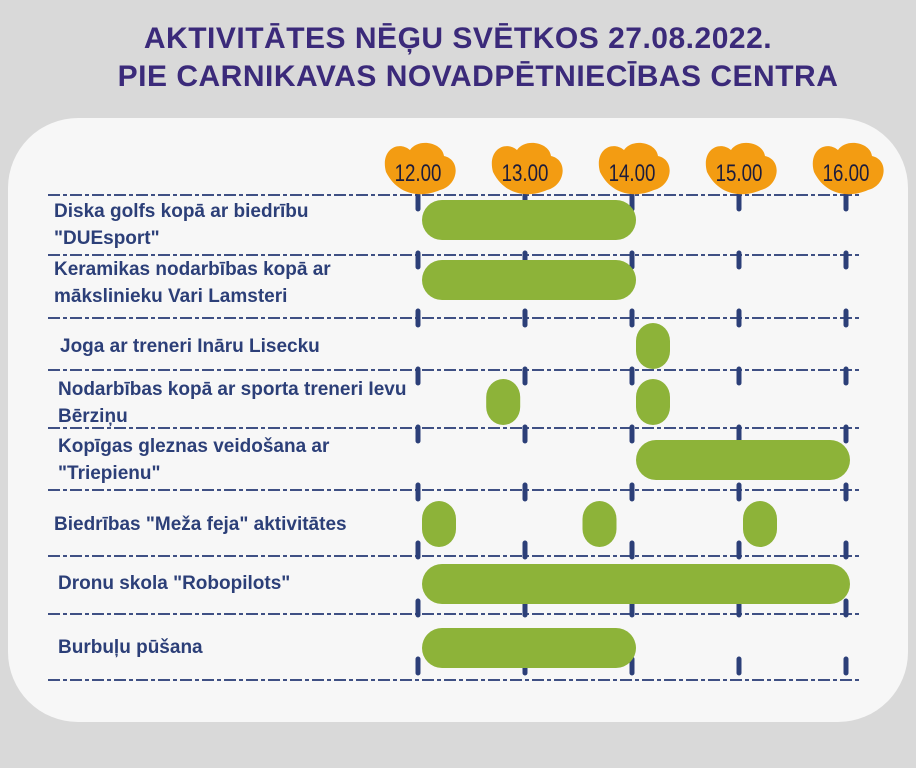 The height and width of the screenshot is (768, 916). What do you see at coordinates (174, 583) in the screenshot?
I see `activity-label: Dronu skola "Robopilots"` at bounding box center [174, 583].